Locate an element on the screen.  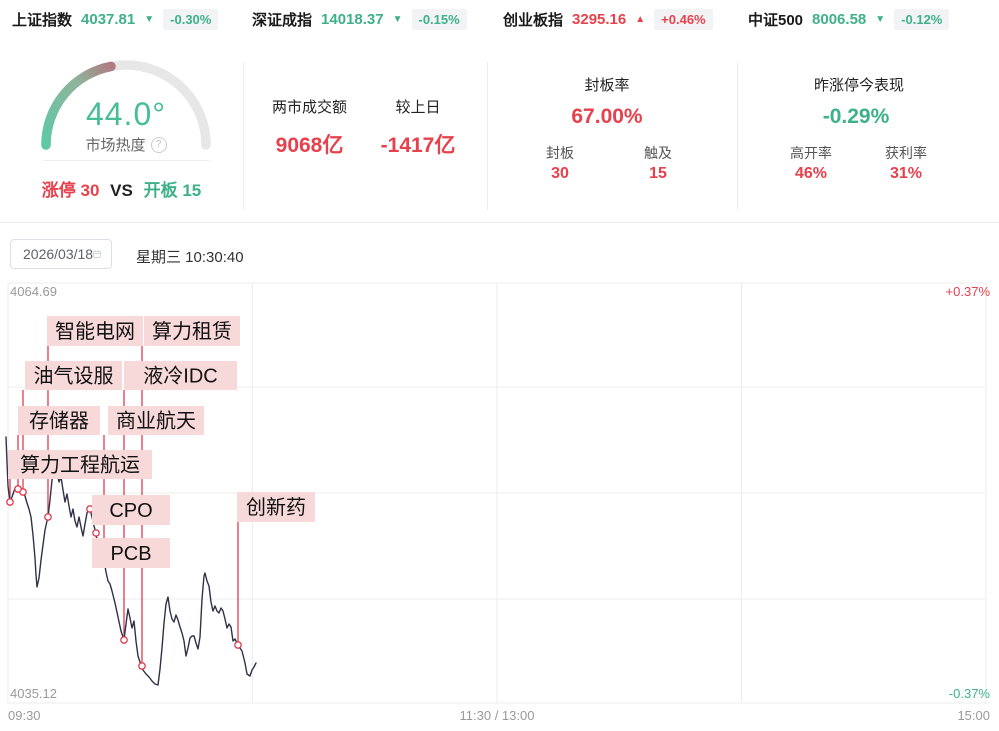
yesterday-performance-title: 昨涨停今表现 is located at coordinates (858, 85).